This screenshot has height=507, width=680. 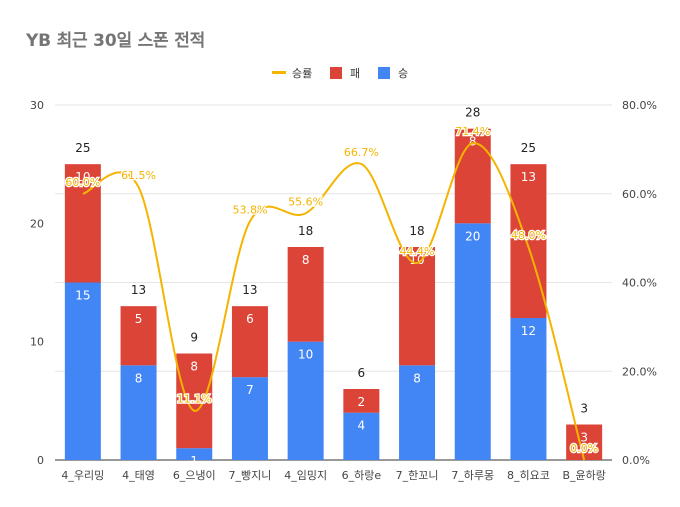 I want to click on x-tick-label: 6_으냉이, so click(x=194, y=475).